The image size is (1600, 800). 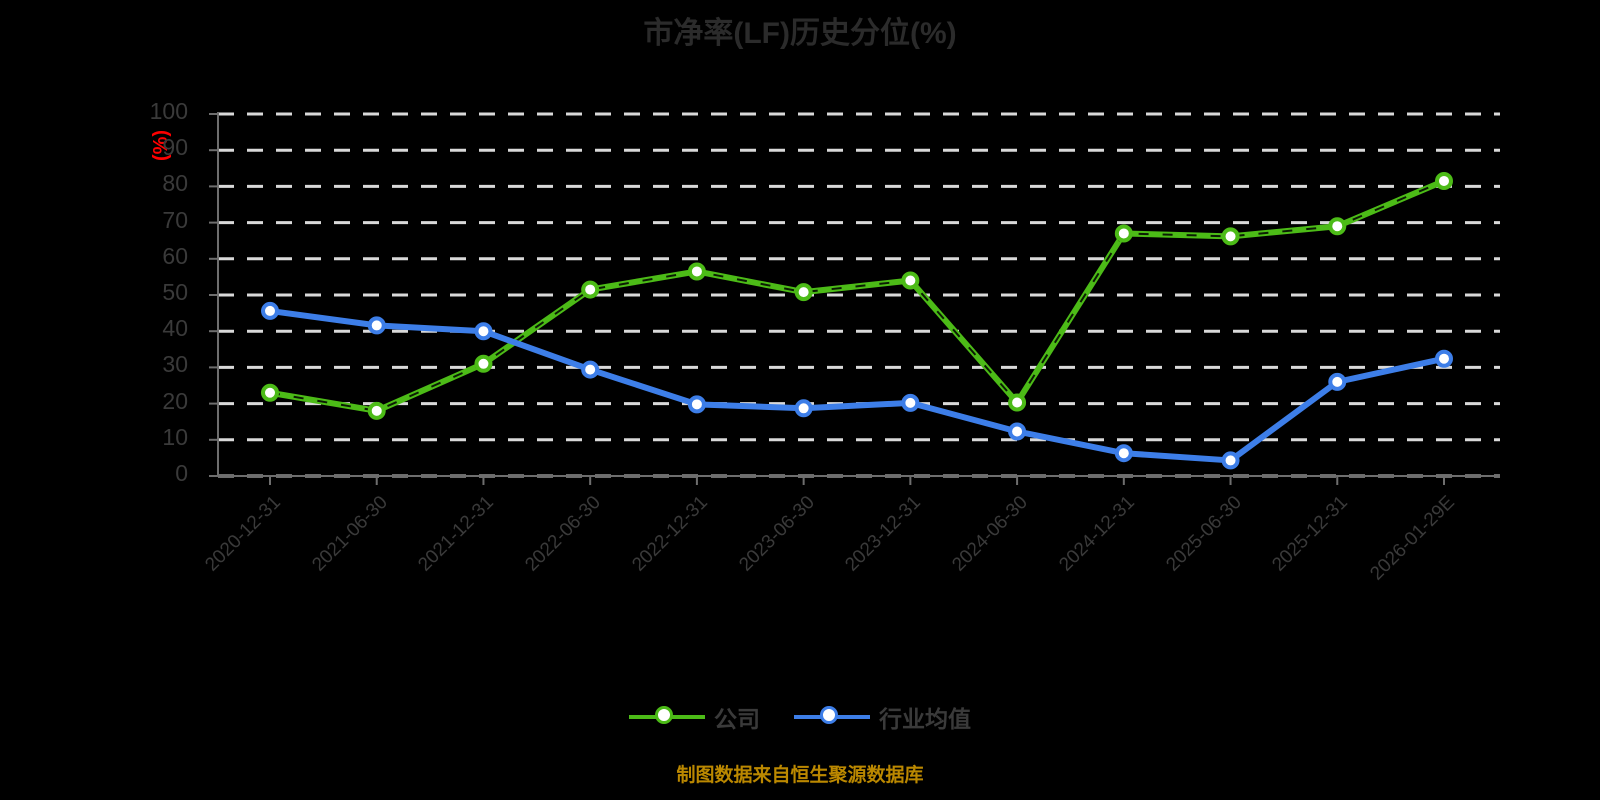 What do you see at coordinates (737, 719) in the screenshot?
I see `legend-label-company: 公司` at bounding box center [737, 719].